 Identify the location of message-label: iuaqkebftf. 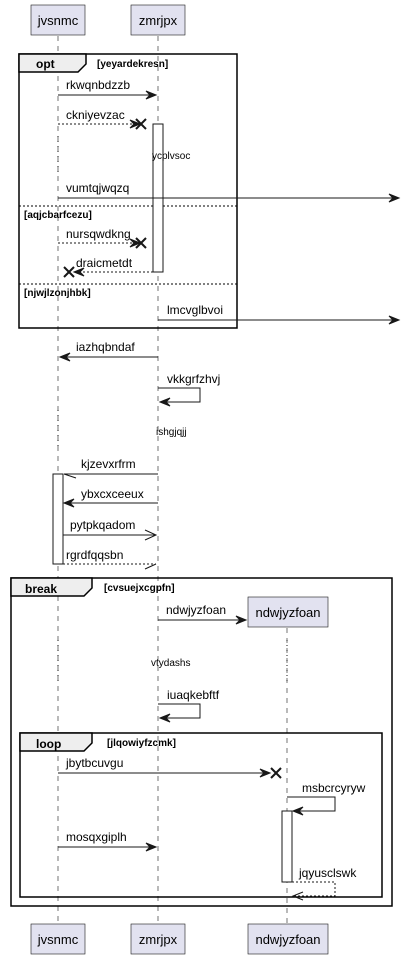
(193, 695).